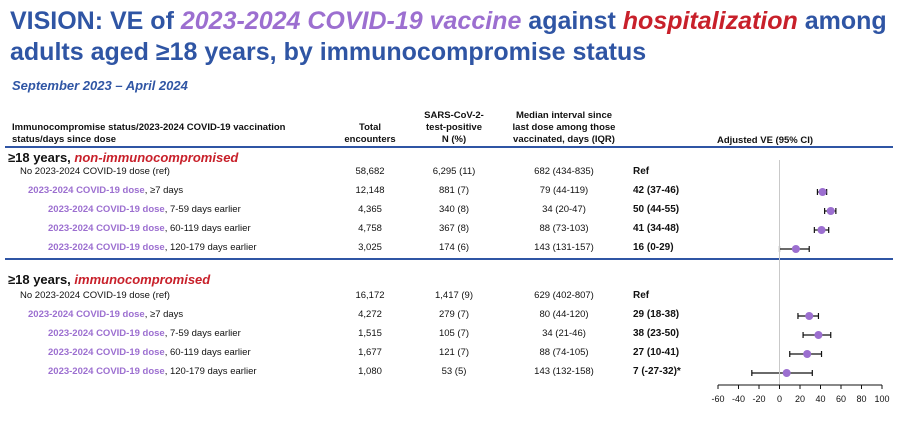 The width and height of the screenshot is (920, 428). I want to click on cell-total: 3,025, so click(370, 247).